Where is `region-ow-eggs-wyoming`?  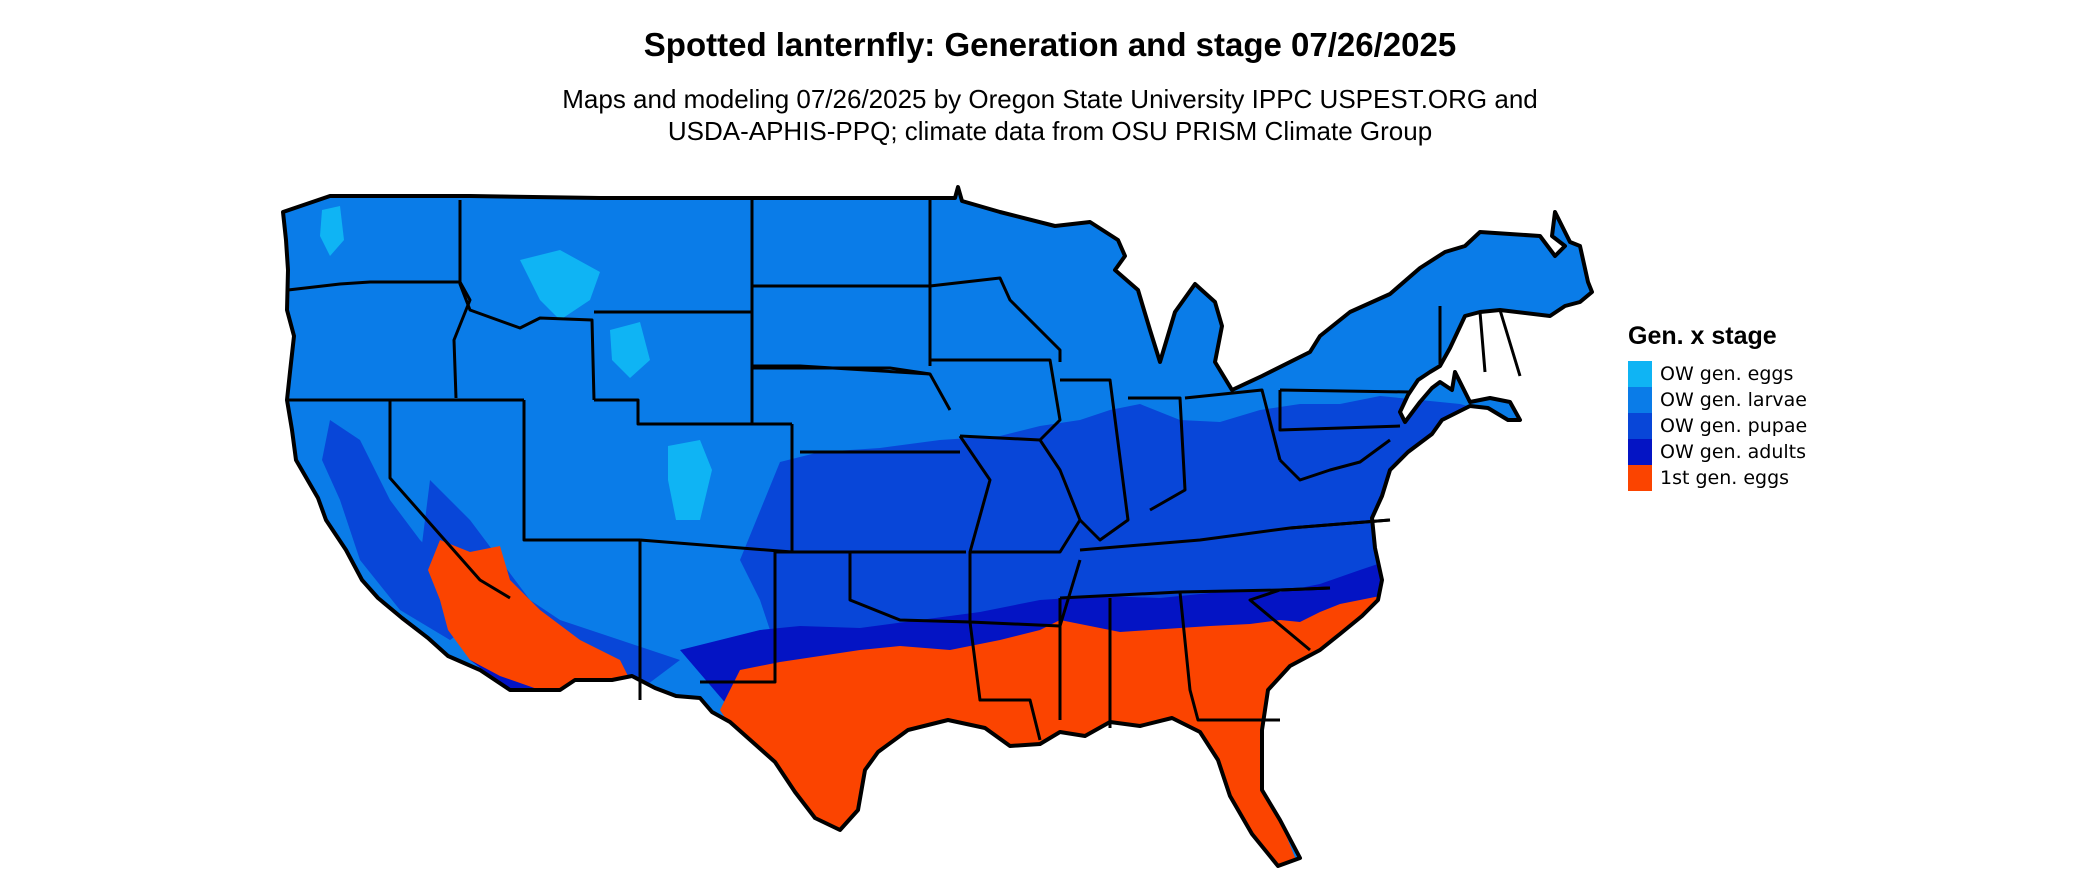
region-ow-eggs-wyoming is located at coordinates (630, 350).